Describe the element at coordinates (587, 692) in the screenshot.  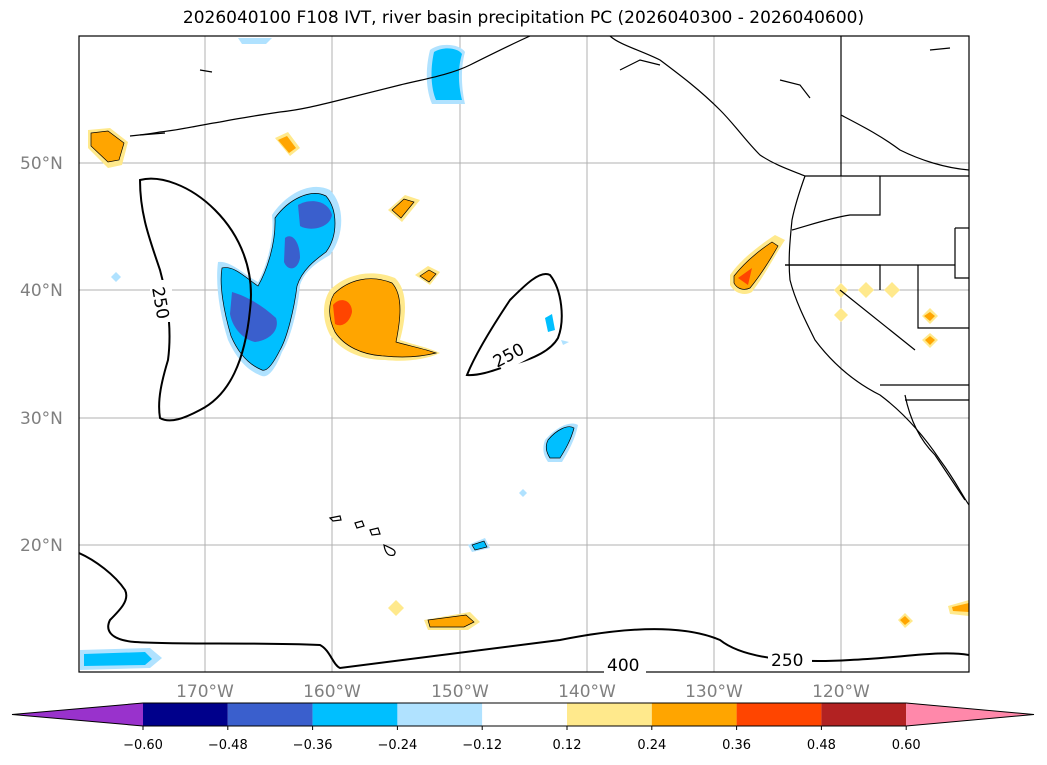
I see `lon-label: 140°W` at that location.